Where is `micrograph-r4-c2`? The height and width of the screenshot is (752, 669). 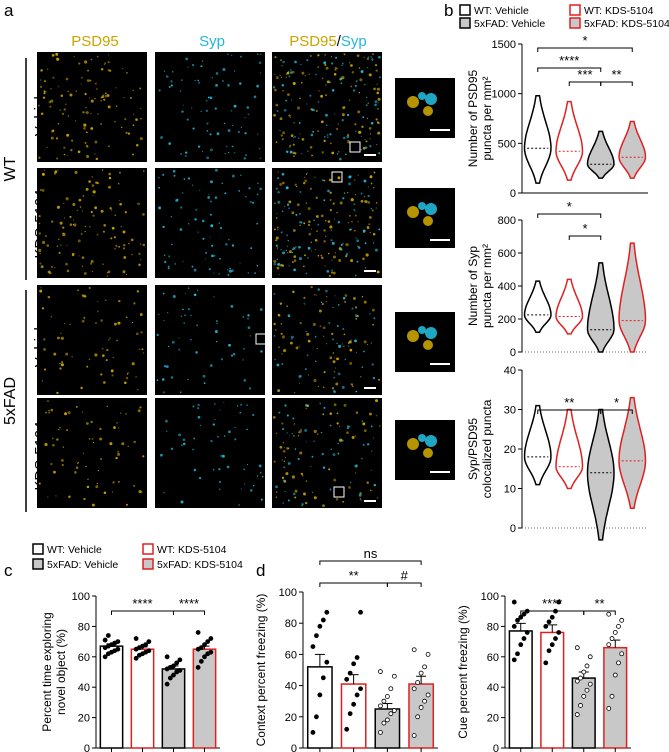 micrograph-r4-c2 is located at coordinates (210, 453).